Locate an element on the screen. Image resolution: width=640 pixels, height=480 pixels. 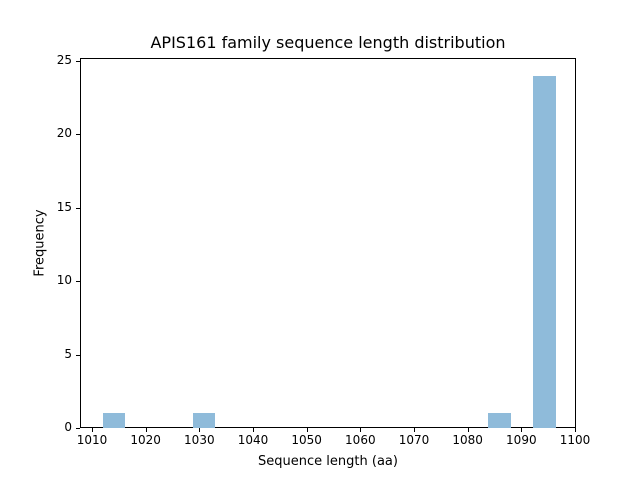
y-tick-label: 5 is located at coordinates (68, 353).